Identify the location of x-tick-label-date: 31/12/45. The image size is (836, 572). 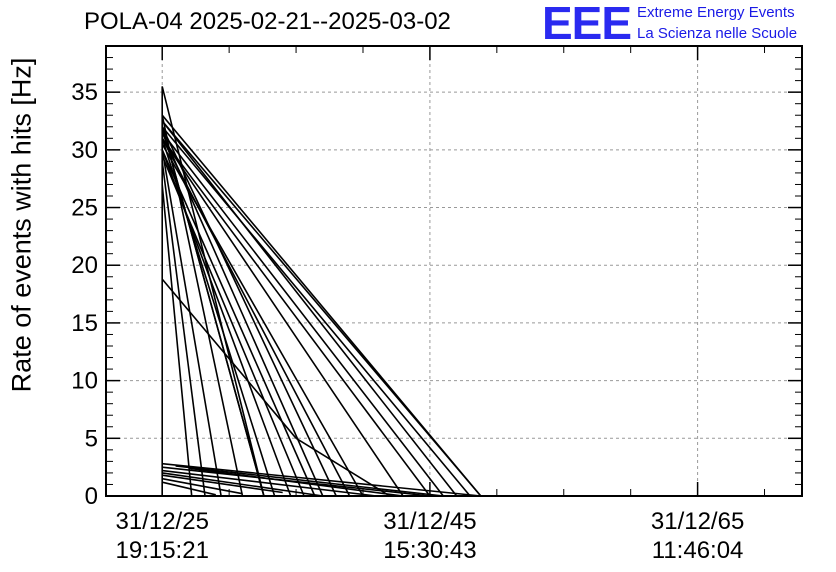
(429, 521).